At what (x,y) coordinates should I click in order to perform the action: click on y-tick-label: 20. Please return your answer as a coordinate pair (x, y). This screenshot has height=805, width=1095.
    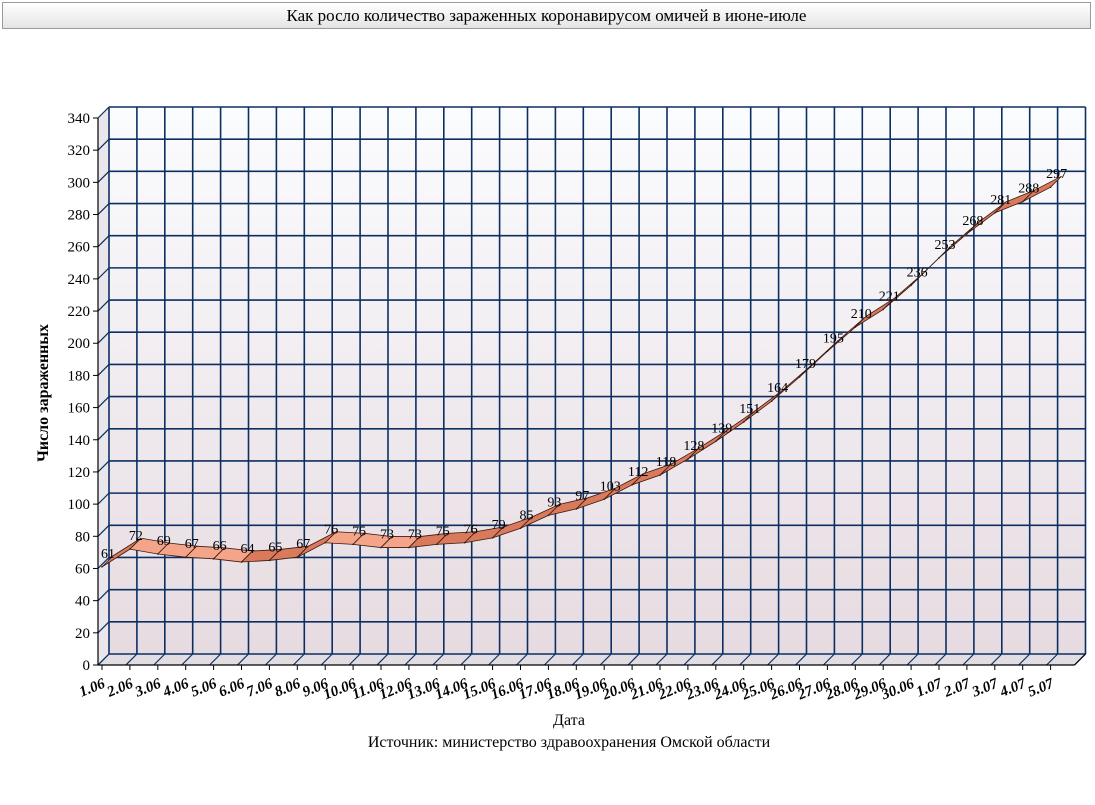
    Looking at the image, I should click on (82, 634).